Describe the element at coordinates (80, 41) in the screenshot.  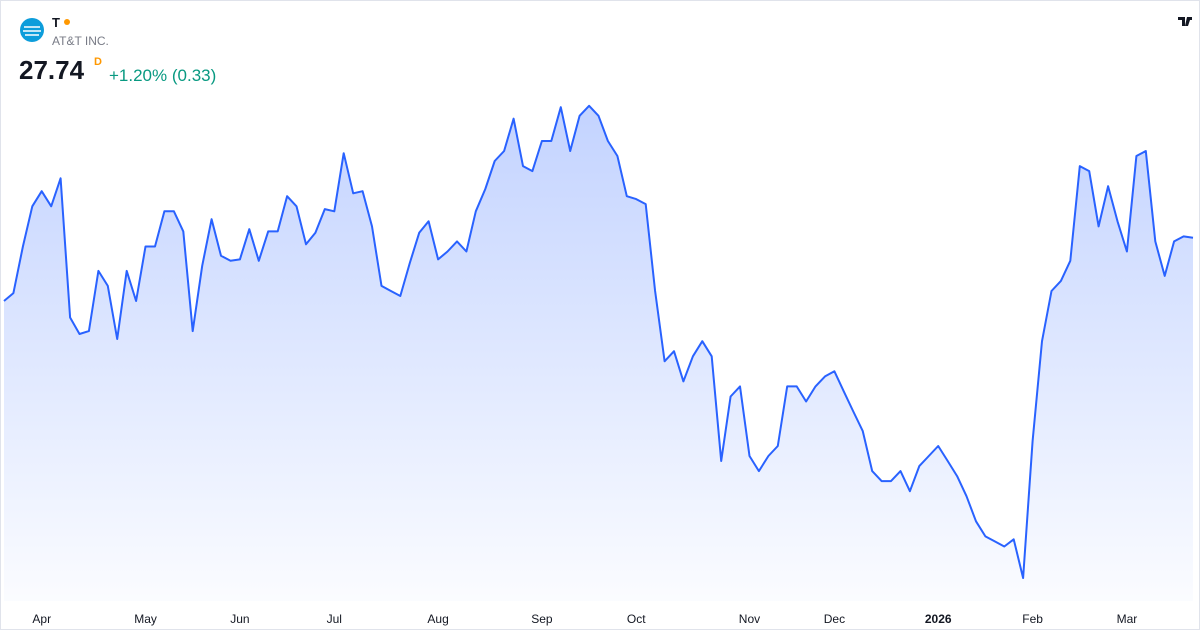
I see `company-name: AT&T INC.` at that location.